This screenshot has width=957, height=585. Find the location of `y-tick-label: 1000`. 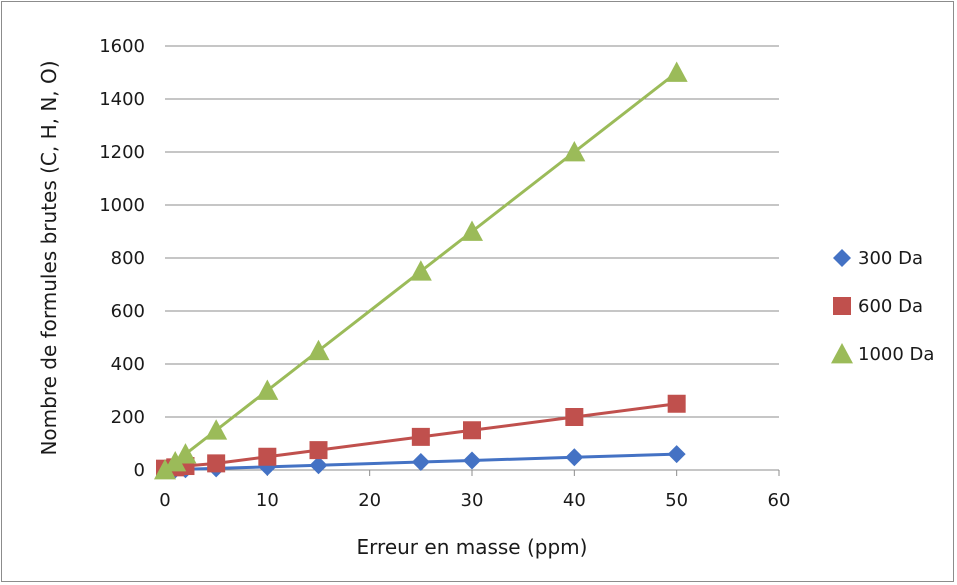

y-tick-label: 1000 is located at coordinates (122, 205).